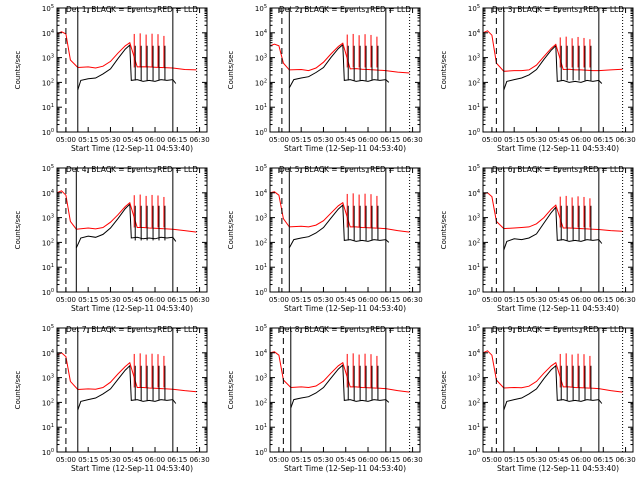  Describe the element at coordinates (345, 9) in the screenshot. I see `chart-title: Det 2, BLACK = Events, RED = LLD` at that location.